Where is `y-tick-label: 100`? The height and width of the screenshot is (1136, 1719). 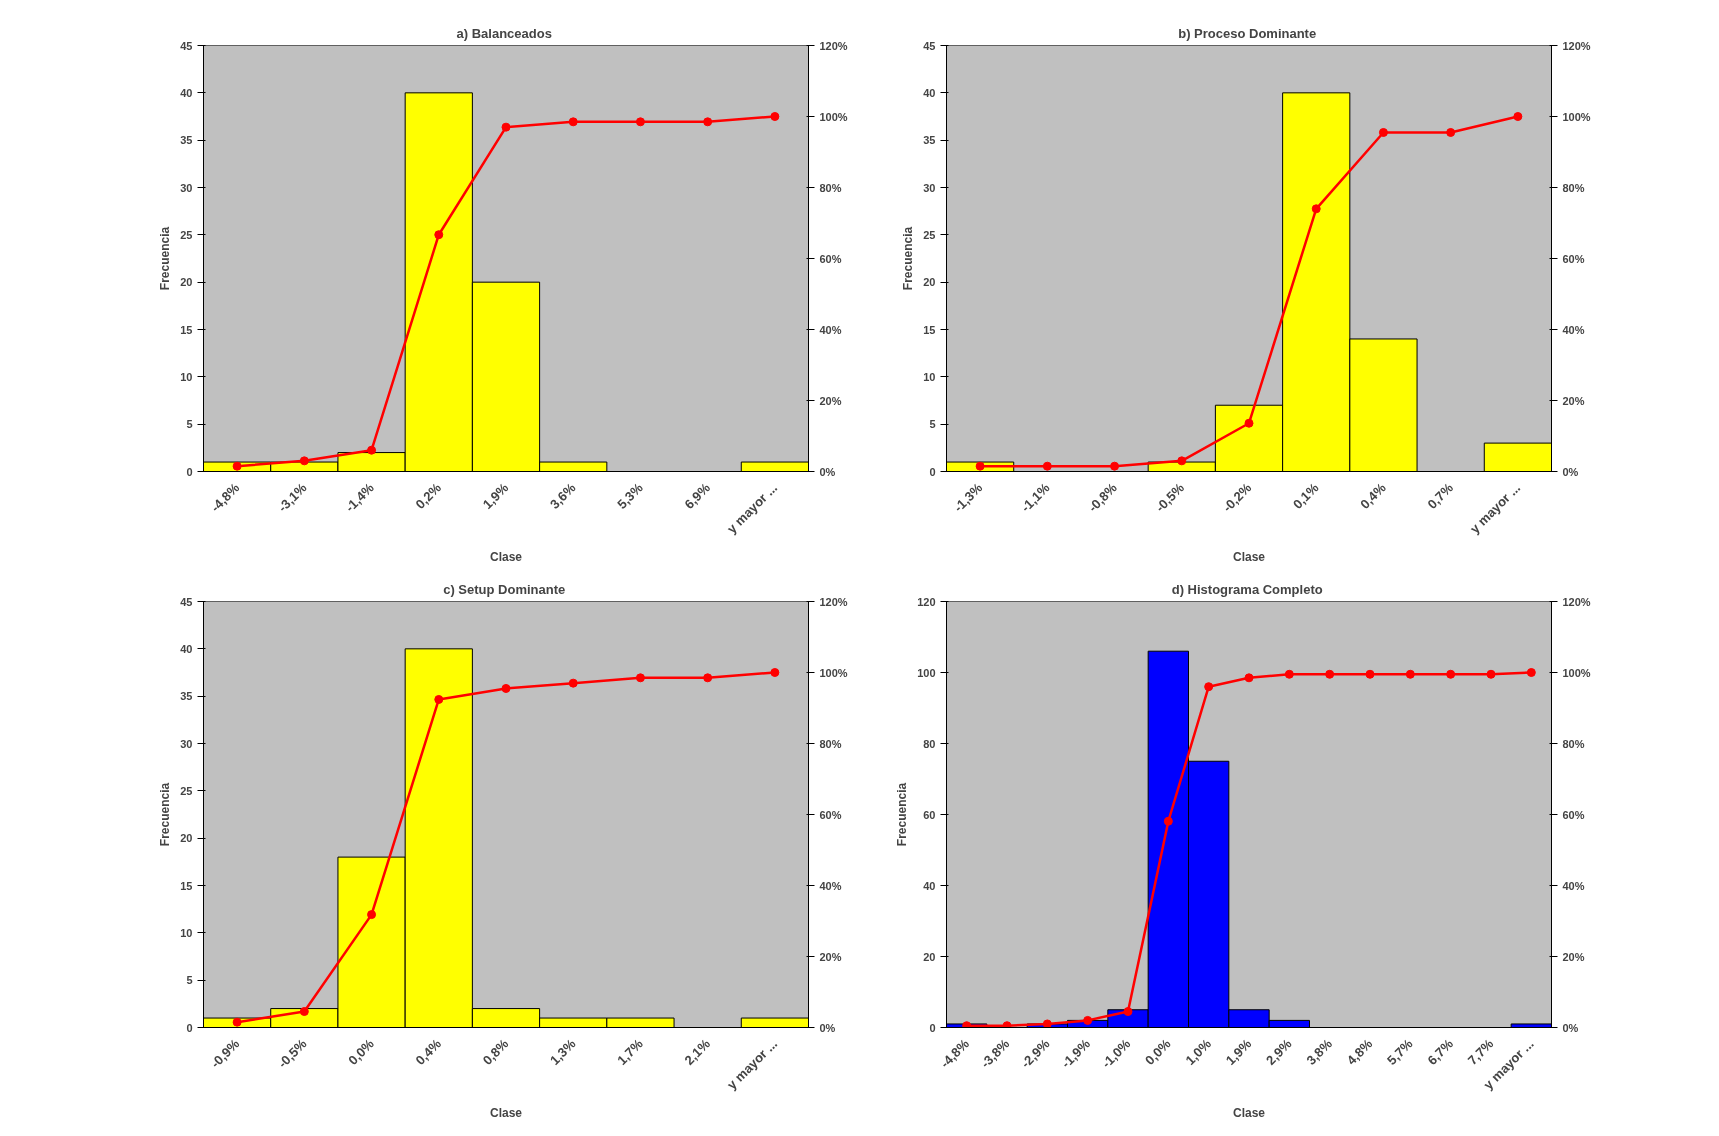 y-tick-label: 100 is located at coordinates (926, 672).